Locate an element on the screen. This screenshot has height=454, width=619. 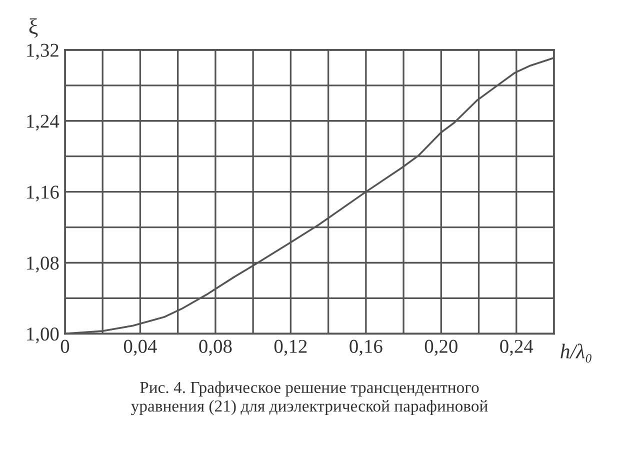
x-tick-label: 0,12 is located at coordinates (290, 348).